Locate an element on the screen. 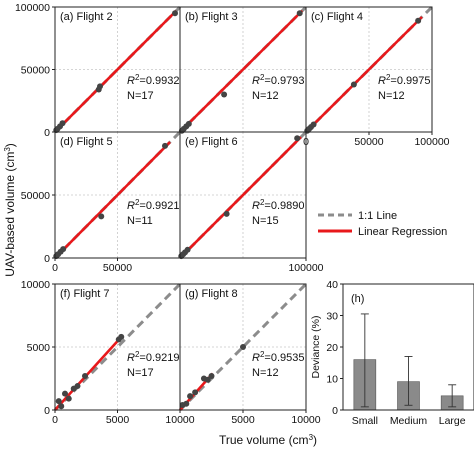 Image resolution: width=474 pixels, height=455 pixels. n-label: N=15 is located at coordinates (265, 221).